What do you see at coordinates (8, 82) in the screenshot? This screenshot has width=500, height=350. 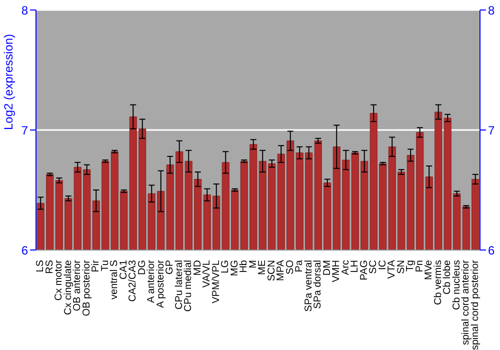 I see `y-axis-title: Log2 (expression)` at bounding box center [8, 82].